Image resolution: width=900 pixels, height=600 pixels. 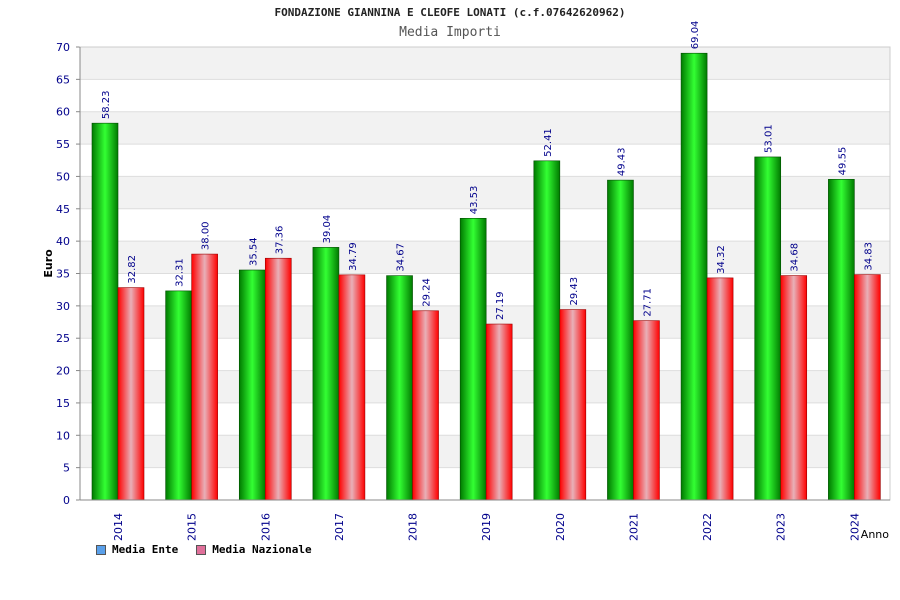 What do you see at coordinates (63, 241) in the screenshot?
I see `y-tick-label: 40` at bounding box center [63, 241].